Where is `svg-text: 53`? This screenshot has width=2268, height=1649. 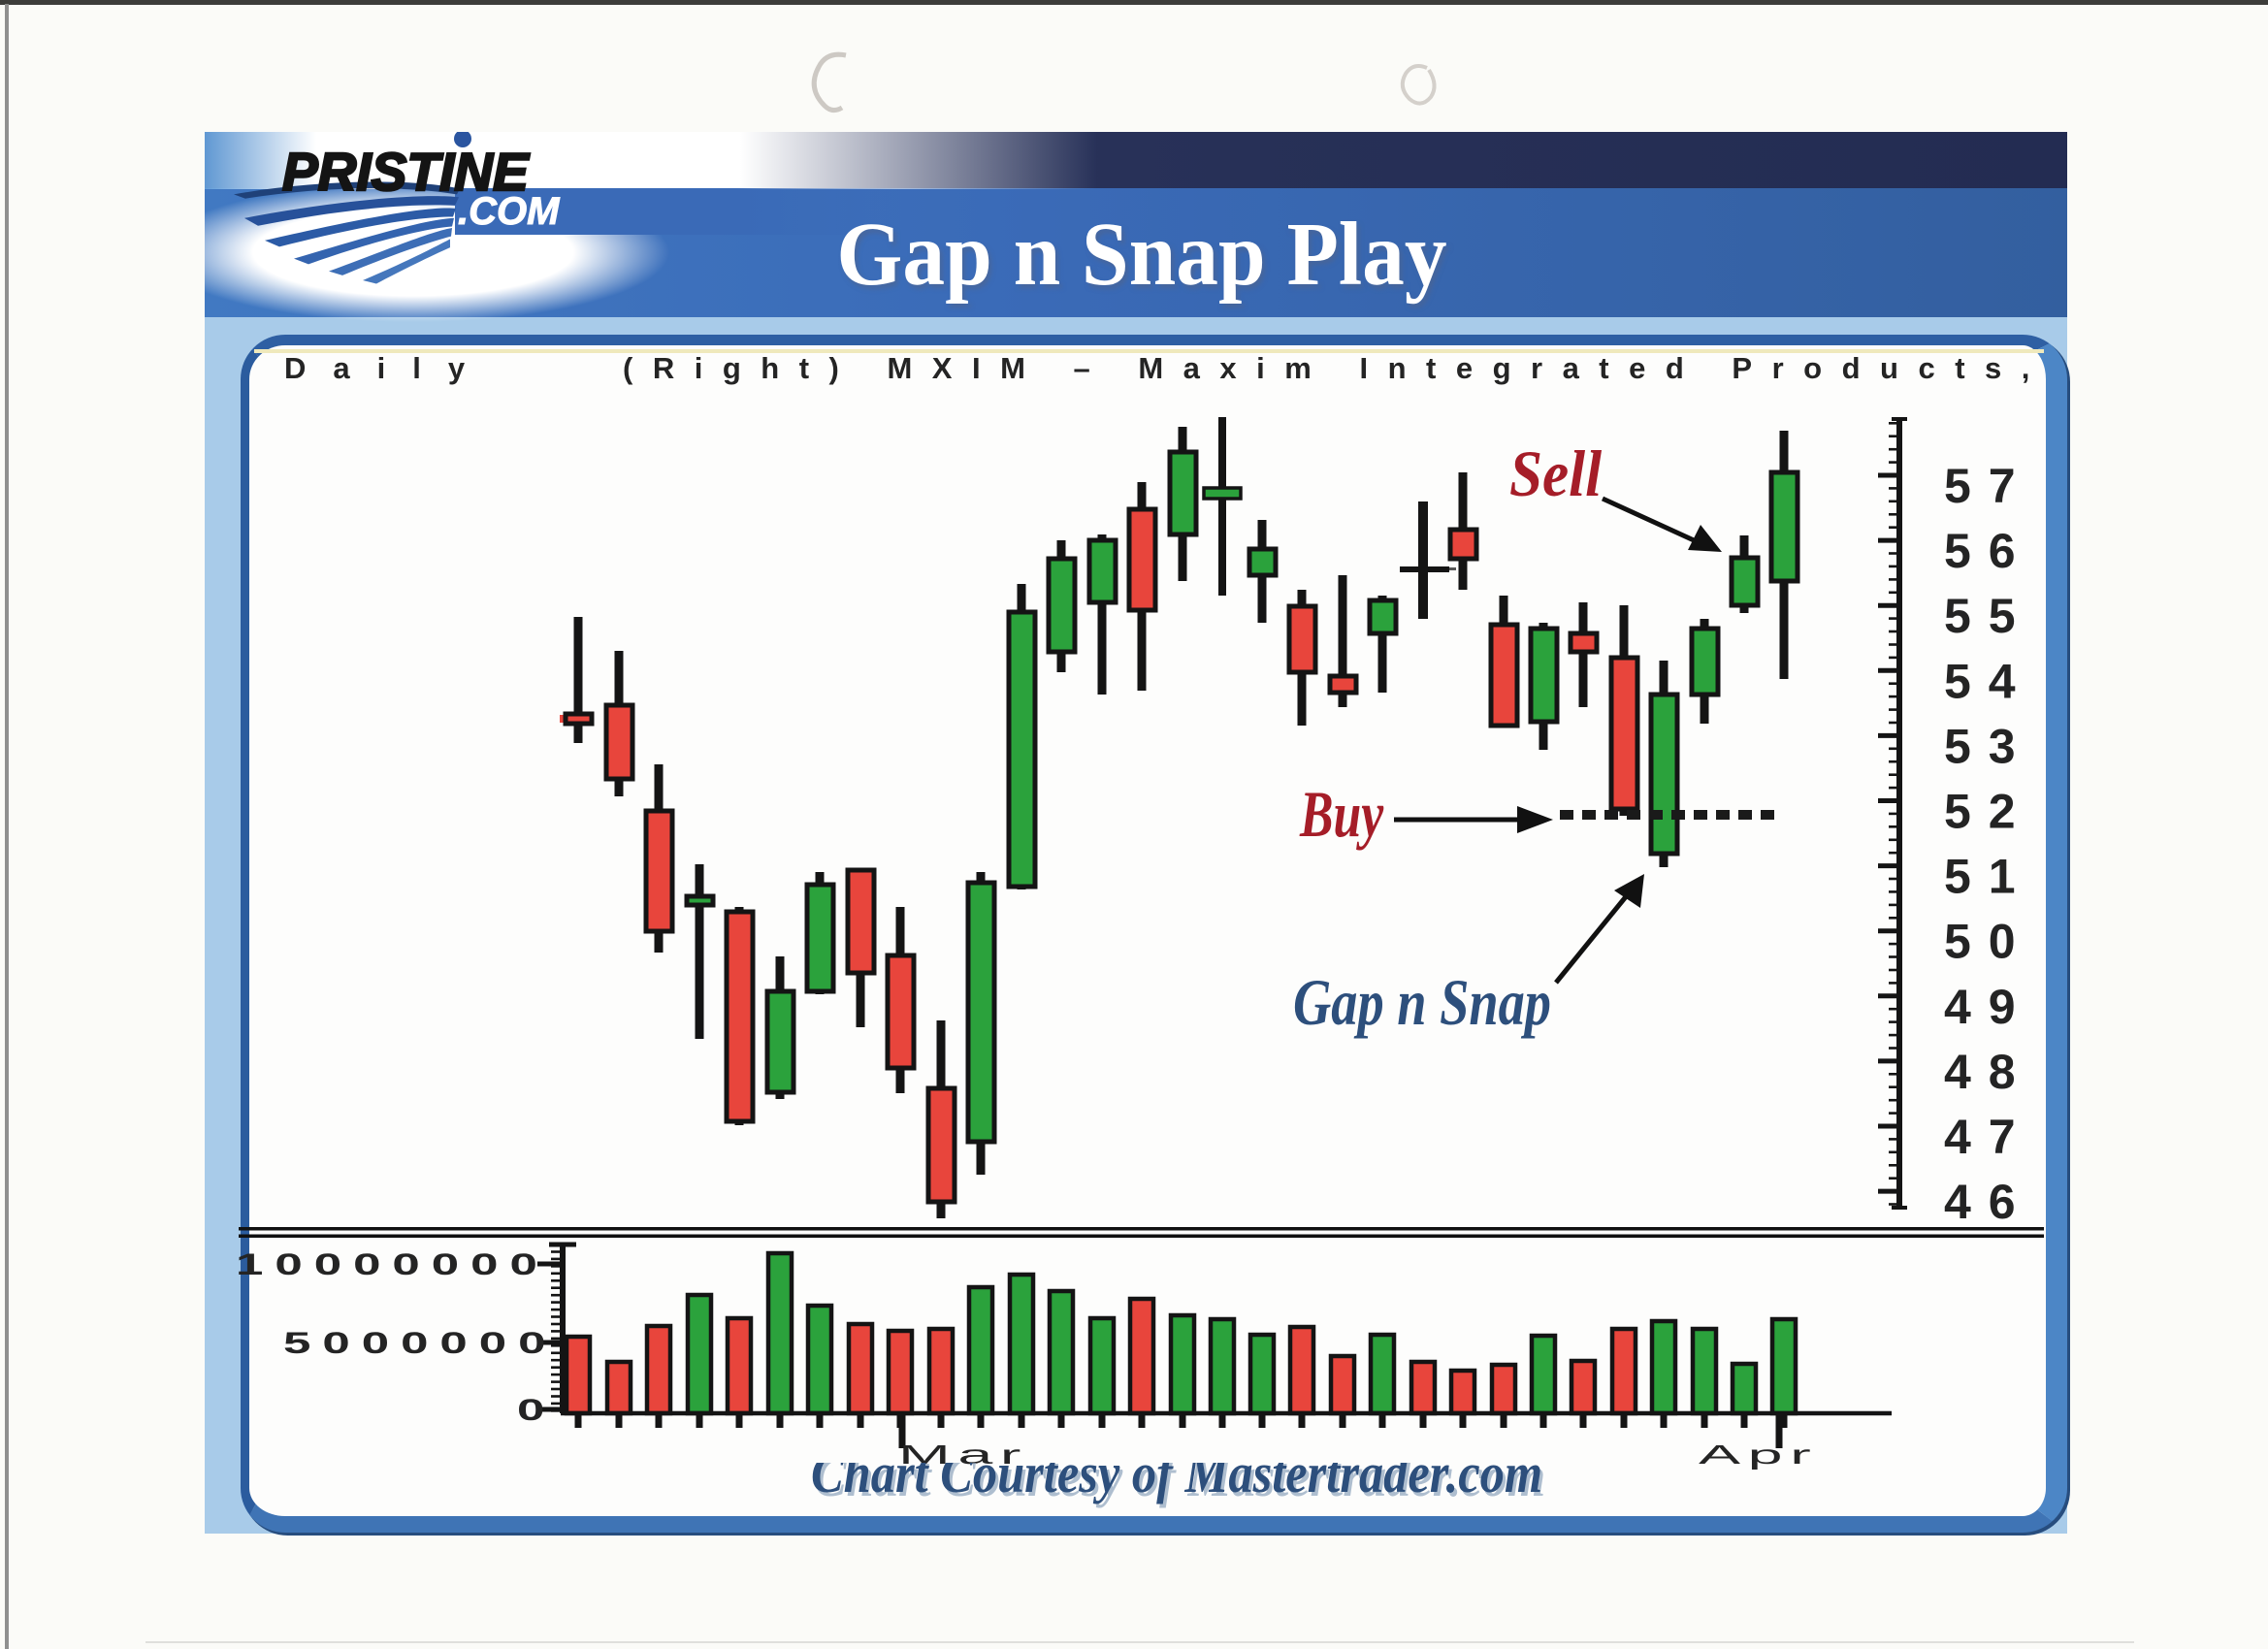 svg-text: 53 is located at coordinates (1988, 746).